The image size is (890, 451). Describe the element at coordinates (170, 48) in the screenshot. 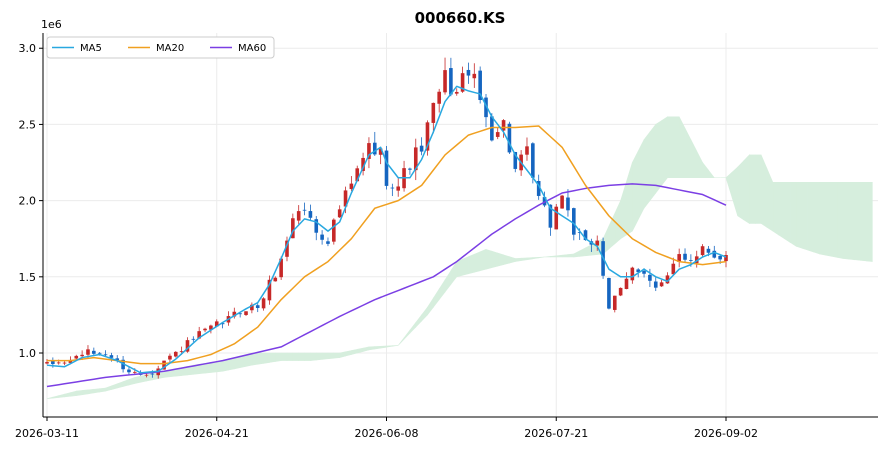

I see `legend-label-ma20: MA20` at that location.